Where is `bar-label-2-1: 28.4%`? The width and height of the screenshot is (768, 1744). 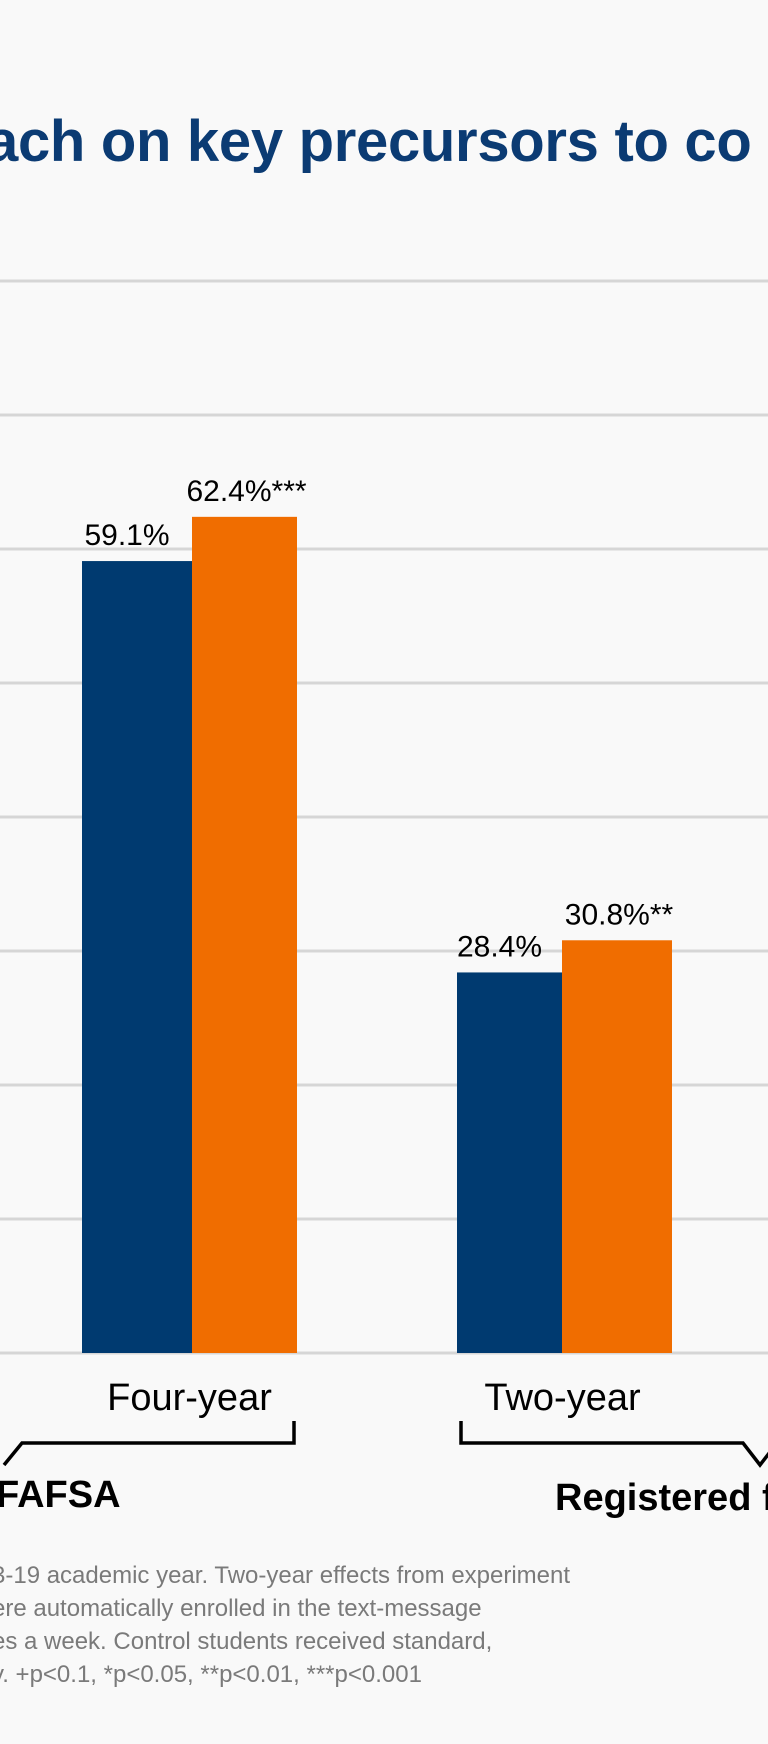
bar-label-2-1: 28.4% is located at coordinates (499, 946).